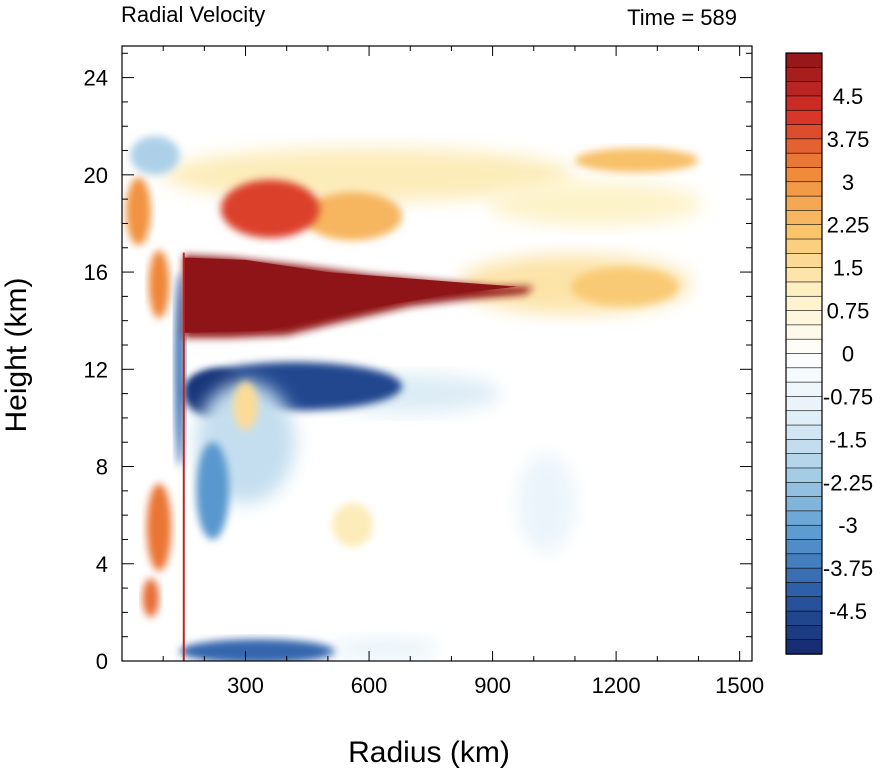 Image resolution: width=895 pixels, height=774 pixels. I want to click on colorbar-label: -1.5, so click(848, 439).